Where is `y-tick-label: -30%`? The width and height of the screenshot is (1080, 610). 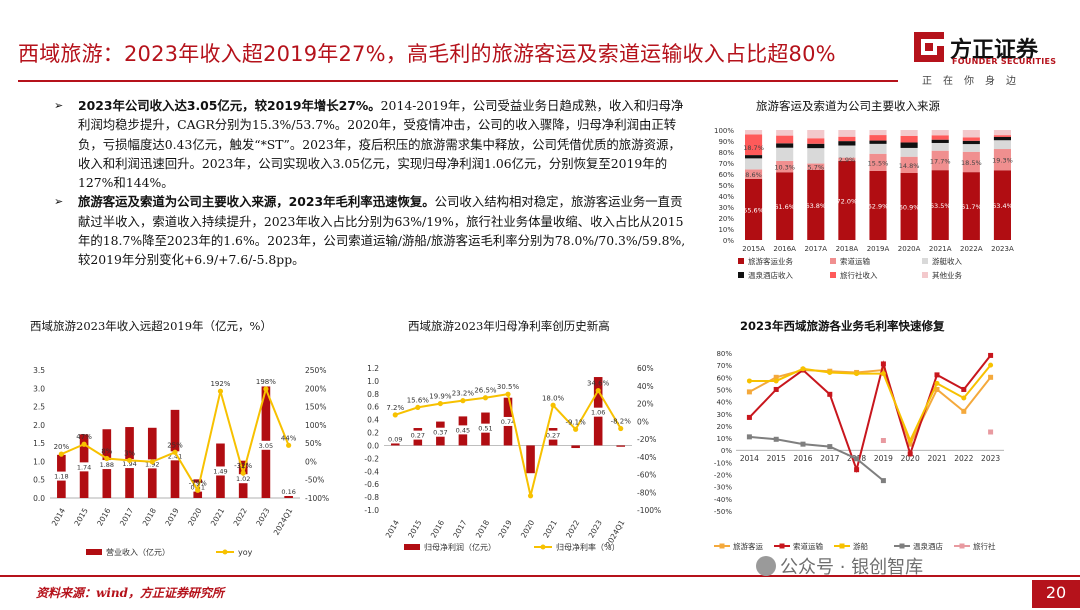
y-tick-label: -30% is located at coordinates (723, 488).